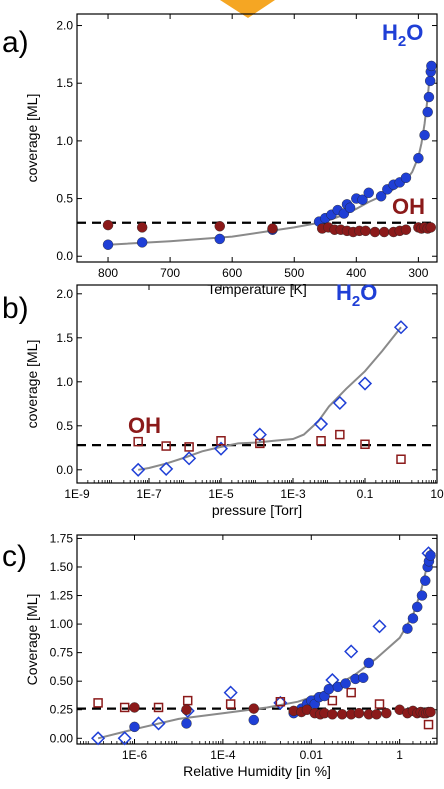 Image resolution: width=444 pixels, height=789 pixels. Describe the element at coordinates (232, 273) in the screenshot. I see `x-tick-label: 600` at that location.